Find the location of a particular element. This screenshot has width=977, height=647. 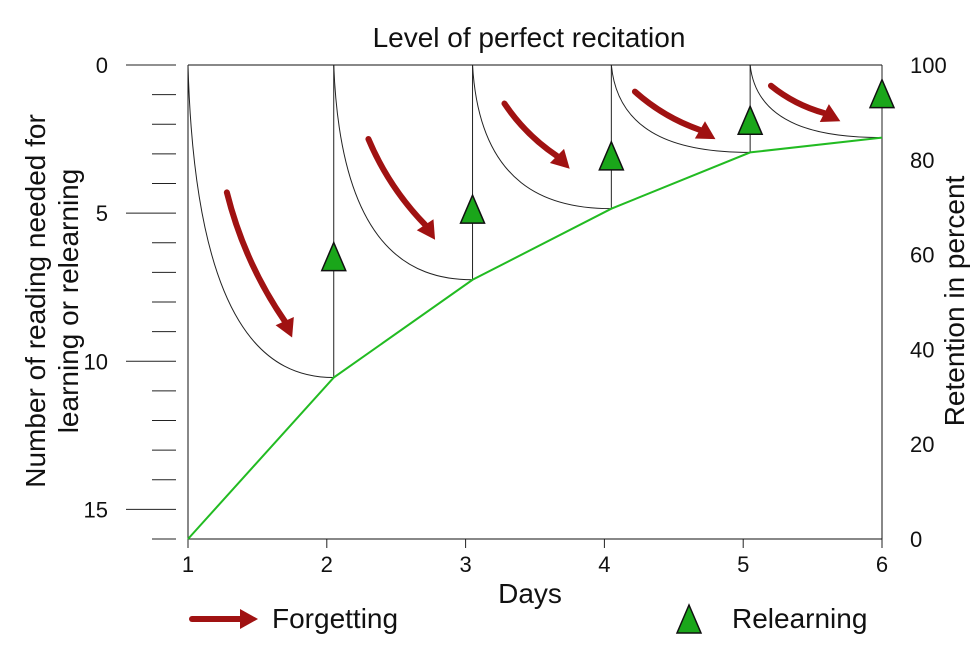

legend-label-forgetting: Forgetting is located at coordinates (335, 618).